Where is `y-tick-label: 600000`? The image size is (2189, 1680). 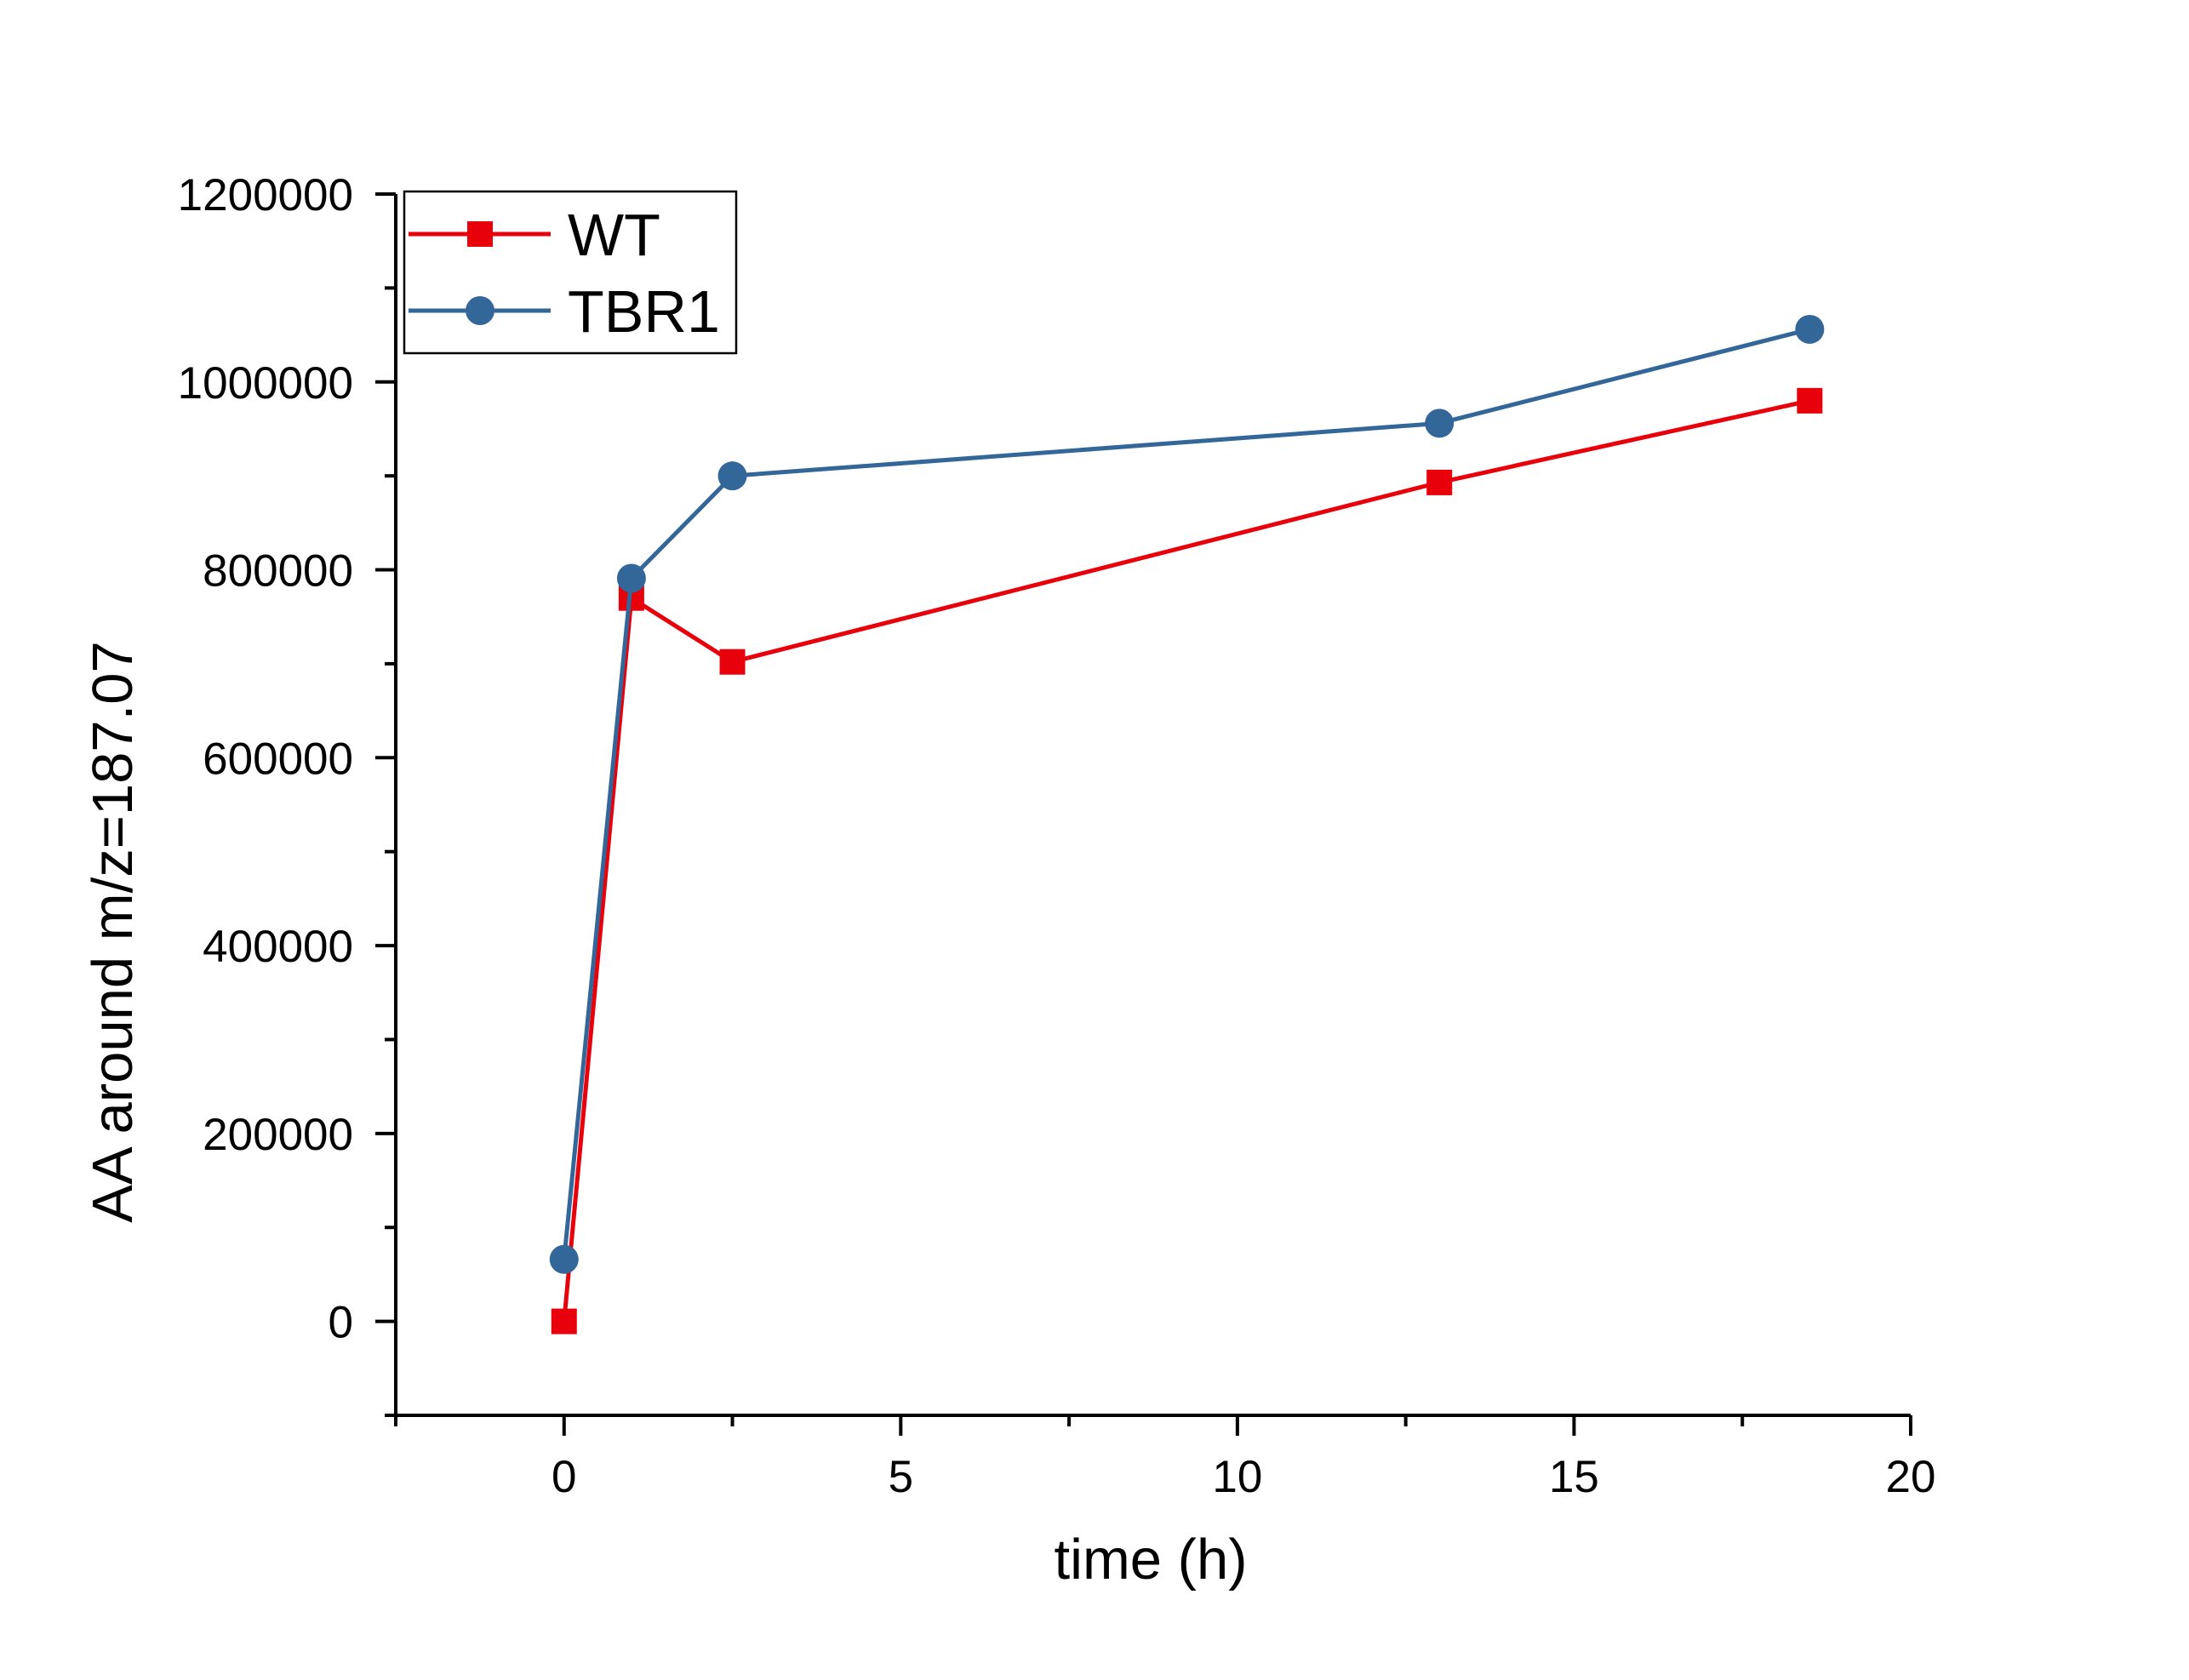 y-tick-label: 600000 is located at coordinates (278, 759).